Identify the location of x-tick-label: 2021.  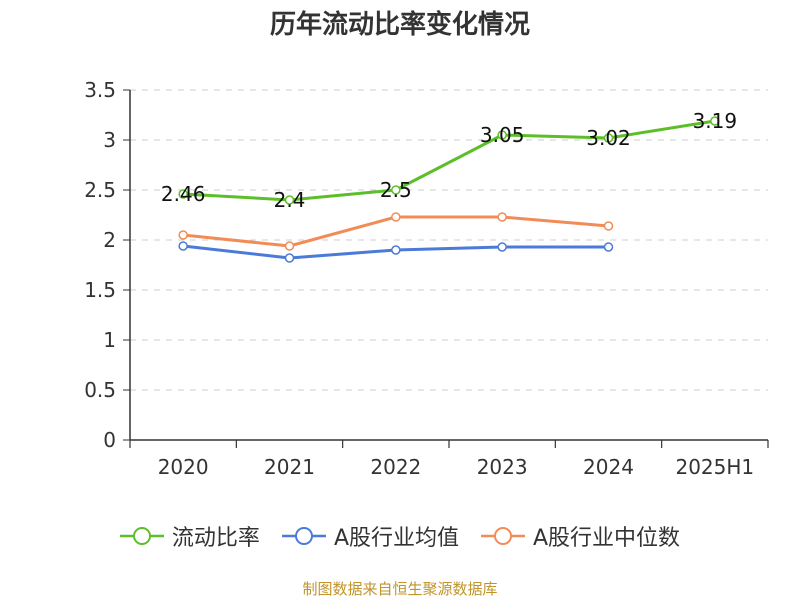
(289, 467).